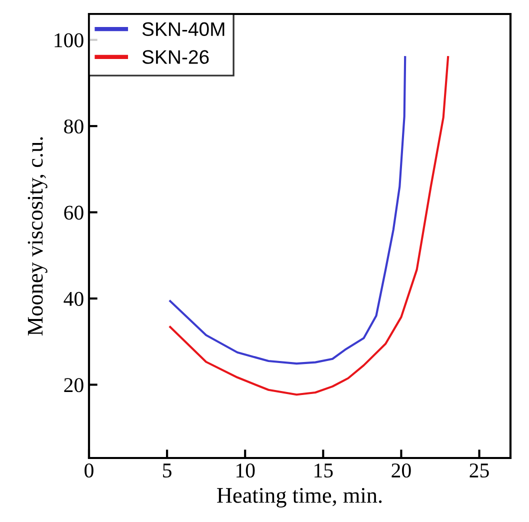 Image resolution: width=529 pixels, height=522 pixels. What do you see at coordinates (299, 498) in the screenshot?
I see `x-axis-title: Heating time, min.` at bounding box center [299, 498].